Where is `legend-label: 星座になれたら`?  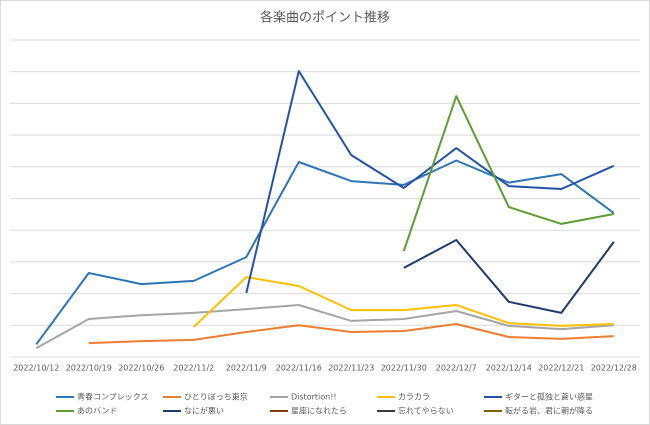 legend-label: 星座になれたら is located at coordinates (319, 411).